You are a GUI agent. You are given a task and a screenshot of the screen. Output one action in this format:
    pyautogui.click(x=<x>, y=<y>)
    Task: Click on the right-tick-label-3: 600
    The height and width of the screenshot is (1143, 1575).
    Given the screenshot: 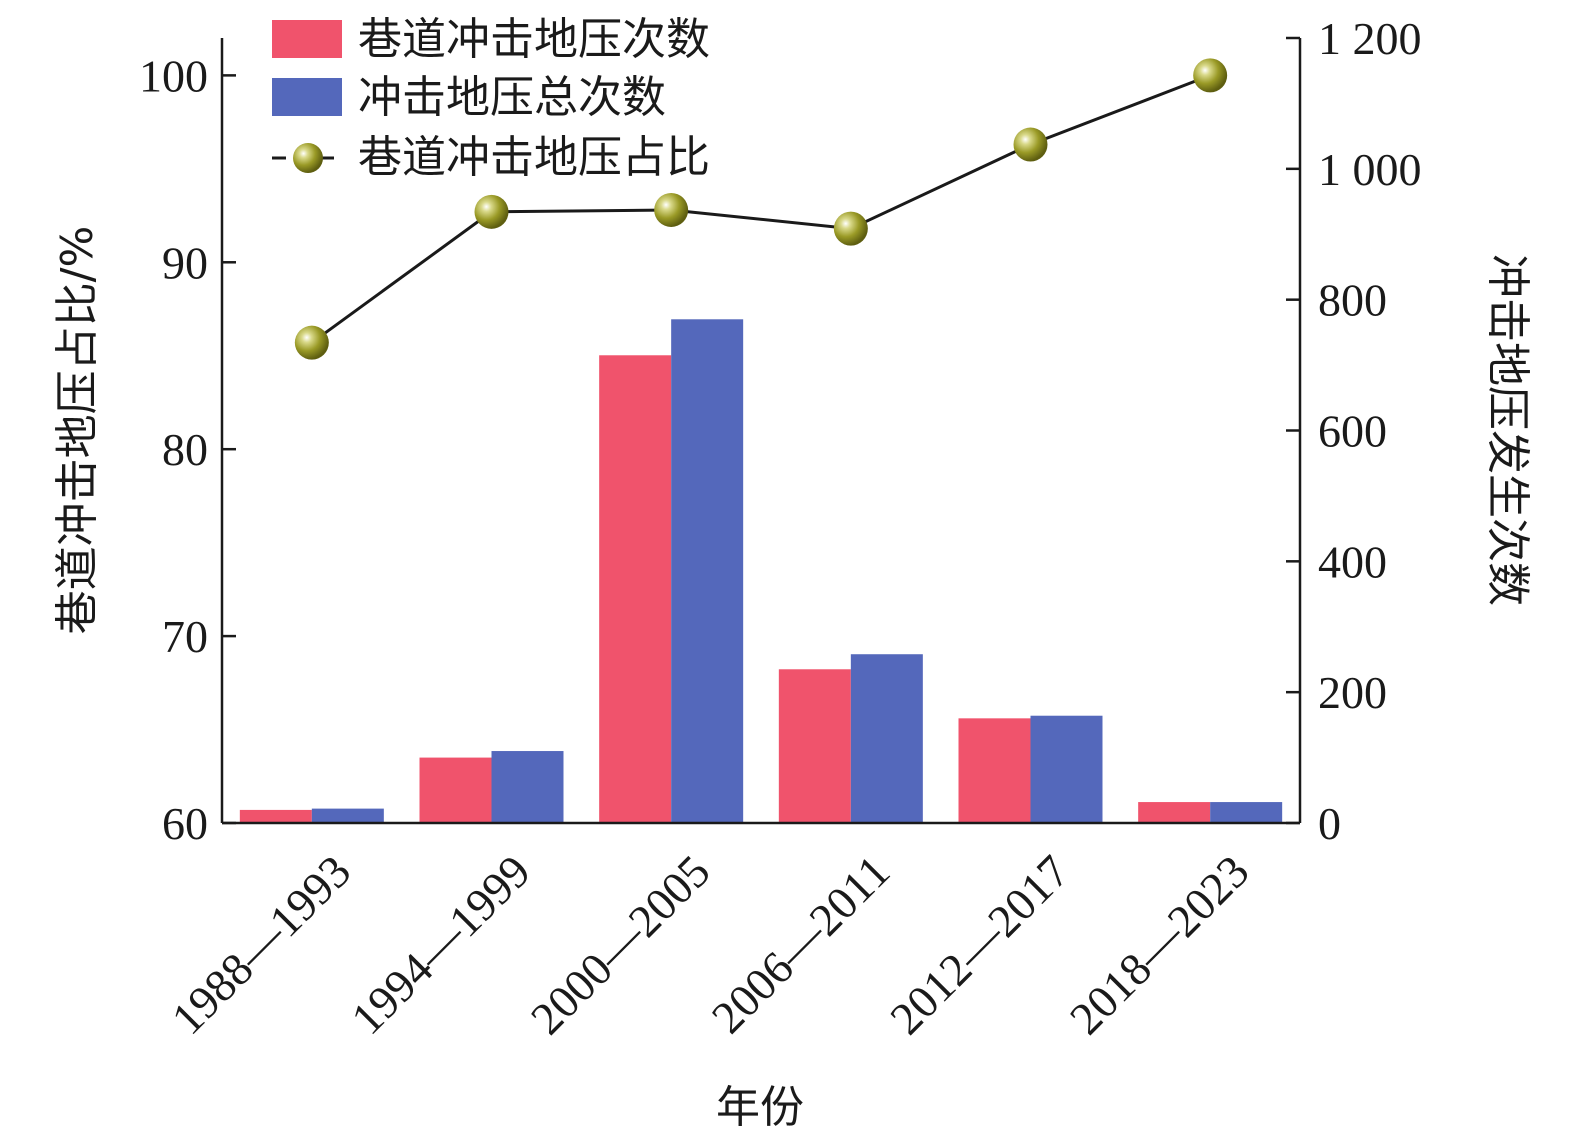 What is the action you would take?
    pyautogui.click(x=1352, y=431)
    